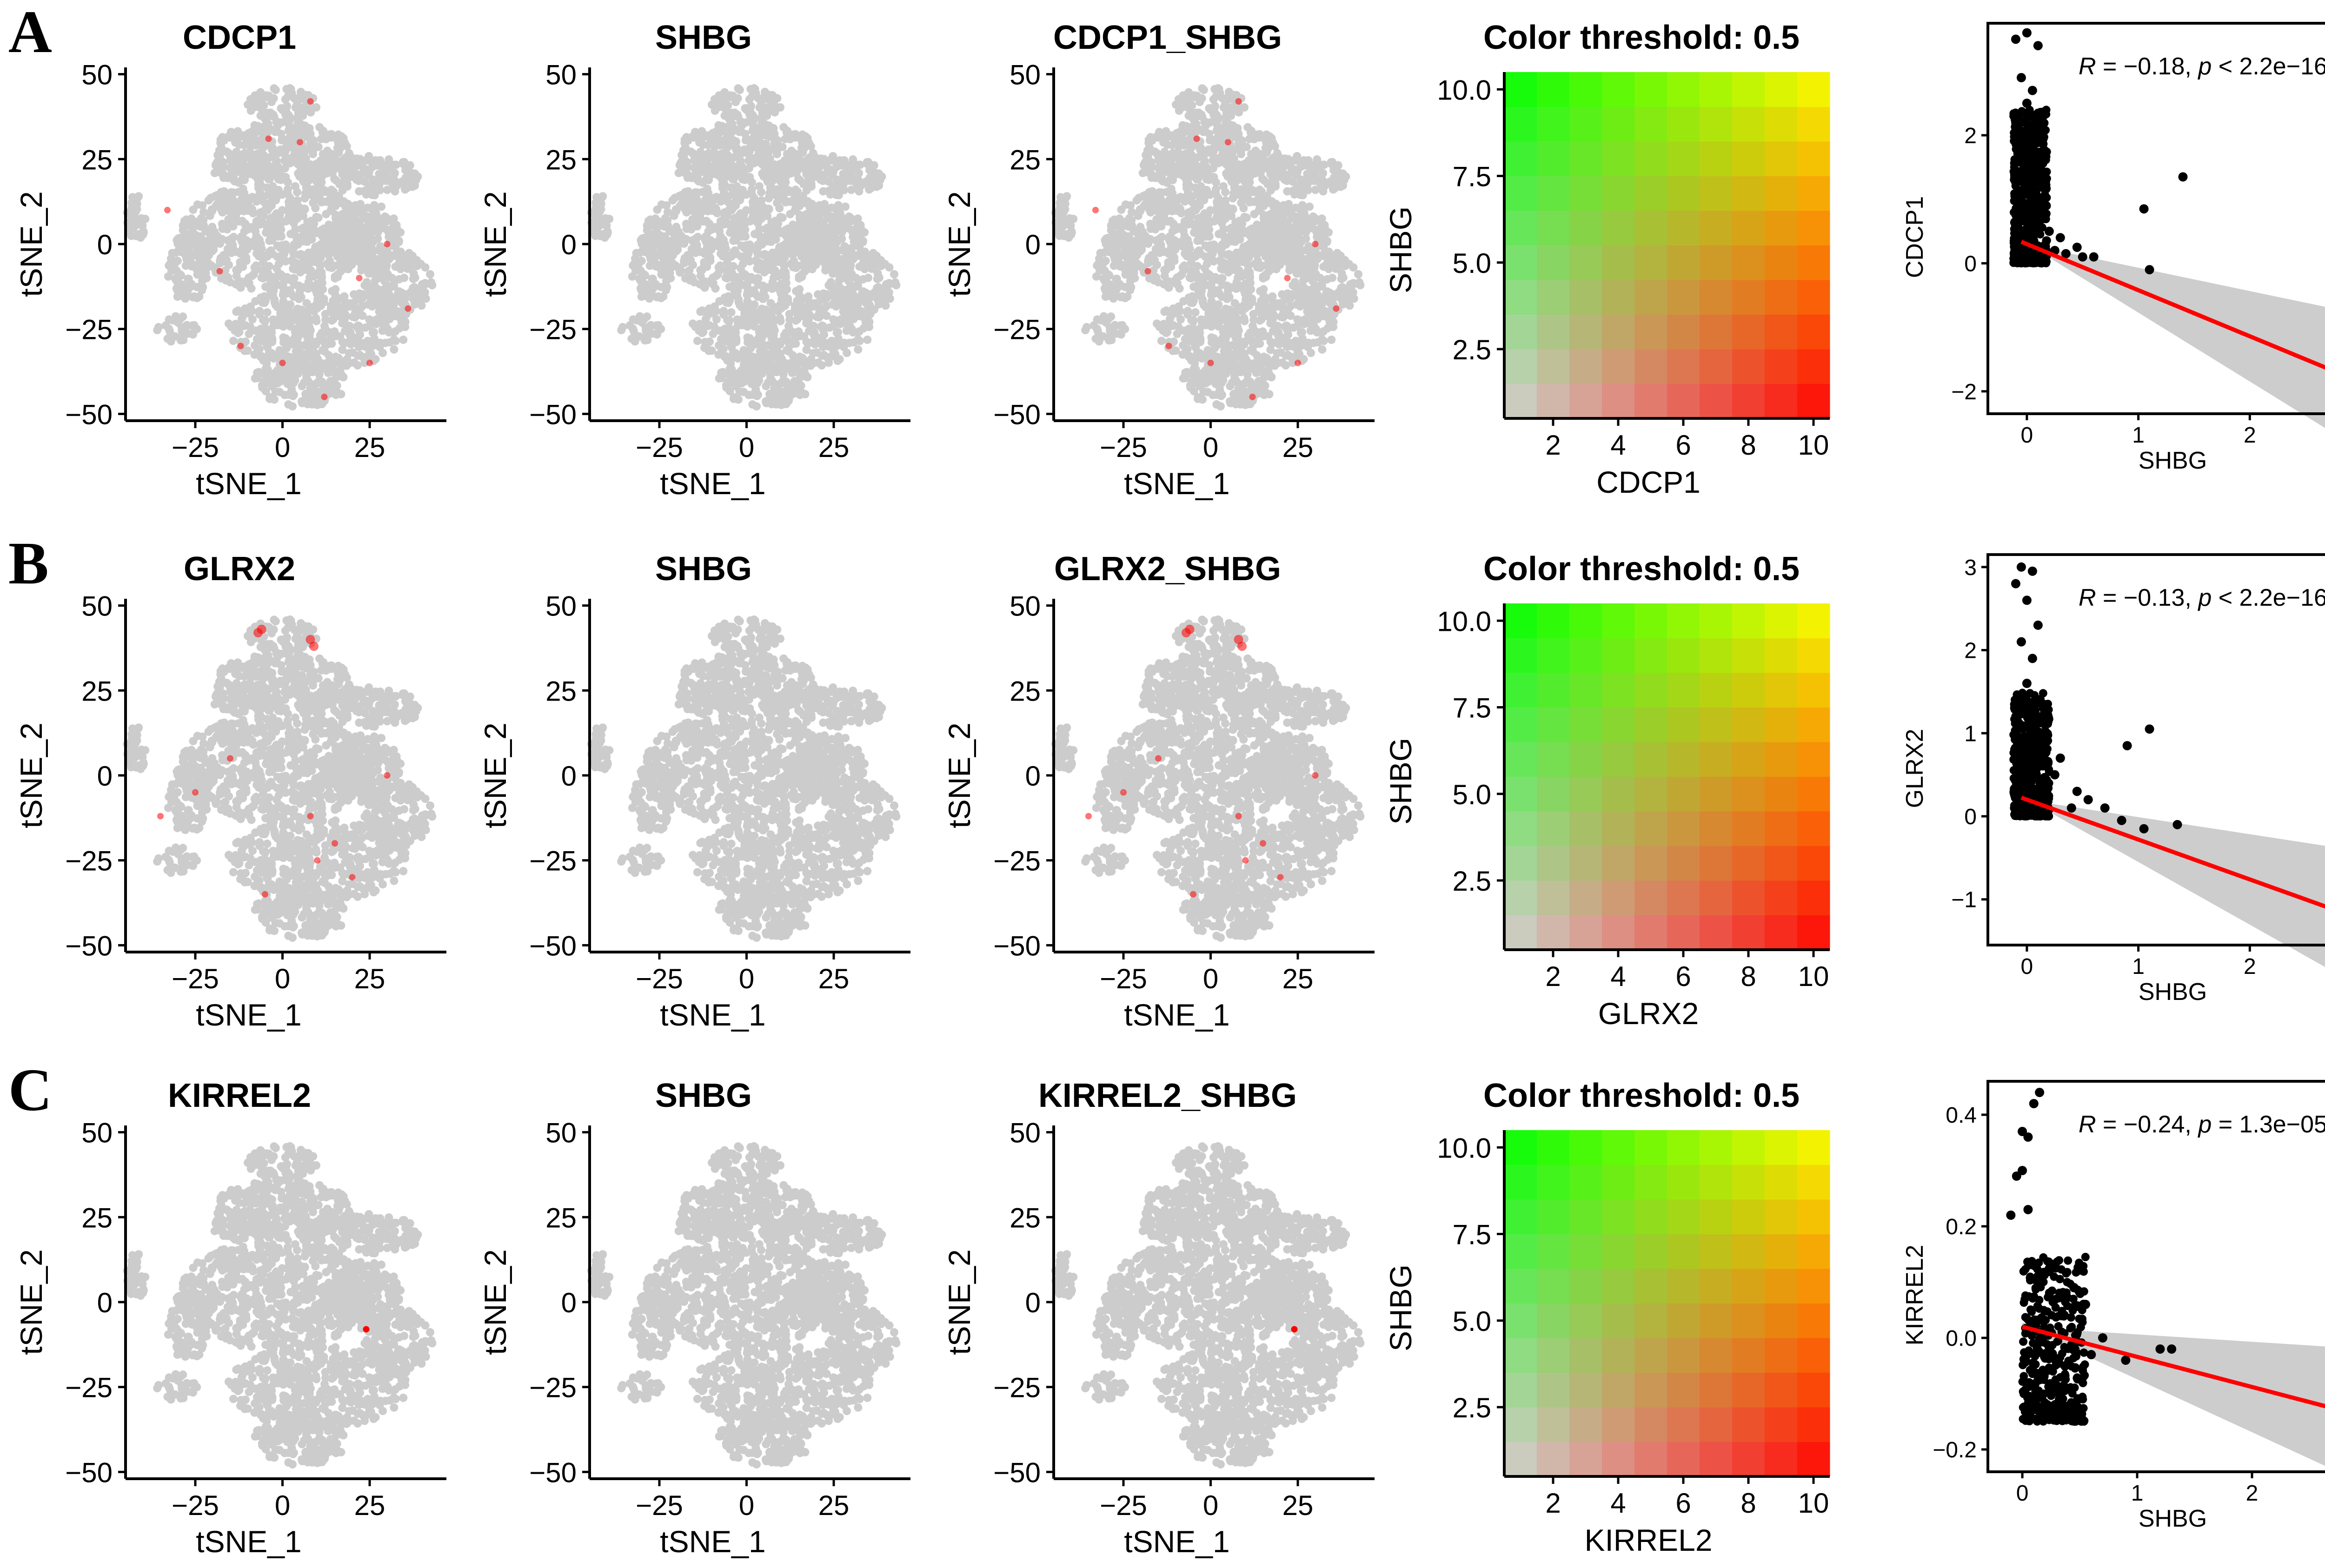 Image resolution: width=2325 pixels, height=1568 pixels. What do you see at coordinates (1167, 37) in the screenshot?
I see `panel-title: CDCP1_SHBG` at bounding box center [1167, 37].